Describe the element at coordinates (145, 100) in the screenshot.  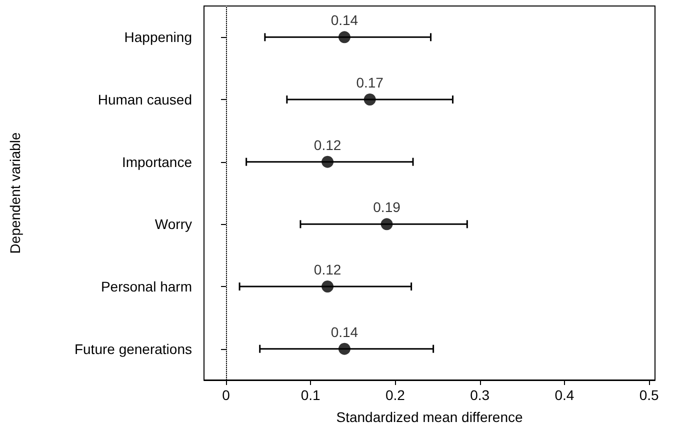
I see `y-tick-label: Human caused` at that location.